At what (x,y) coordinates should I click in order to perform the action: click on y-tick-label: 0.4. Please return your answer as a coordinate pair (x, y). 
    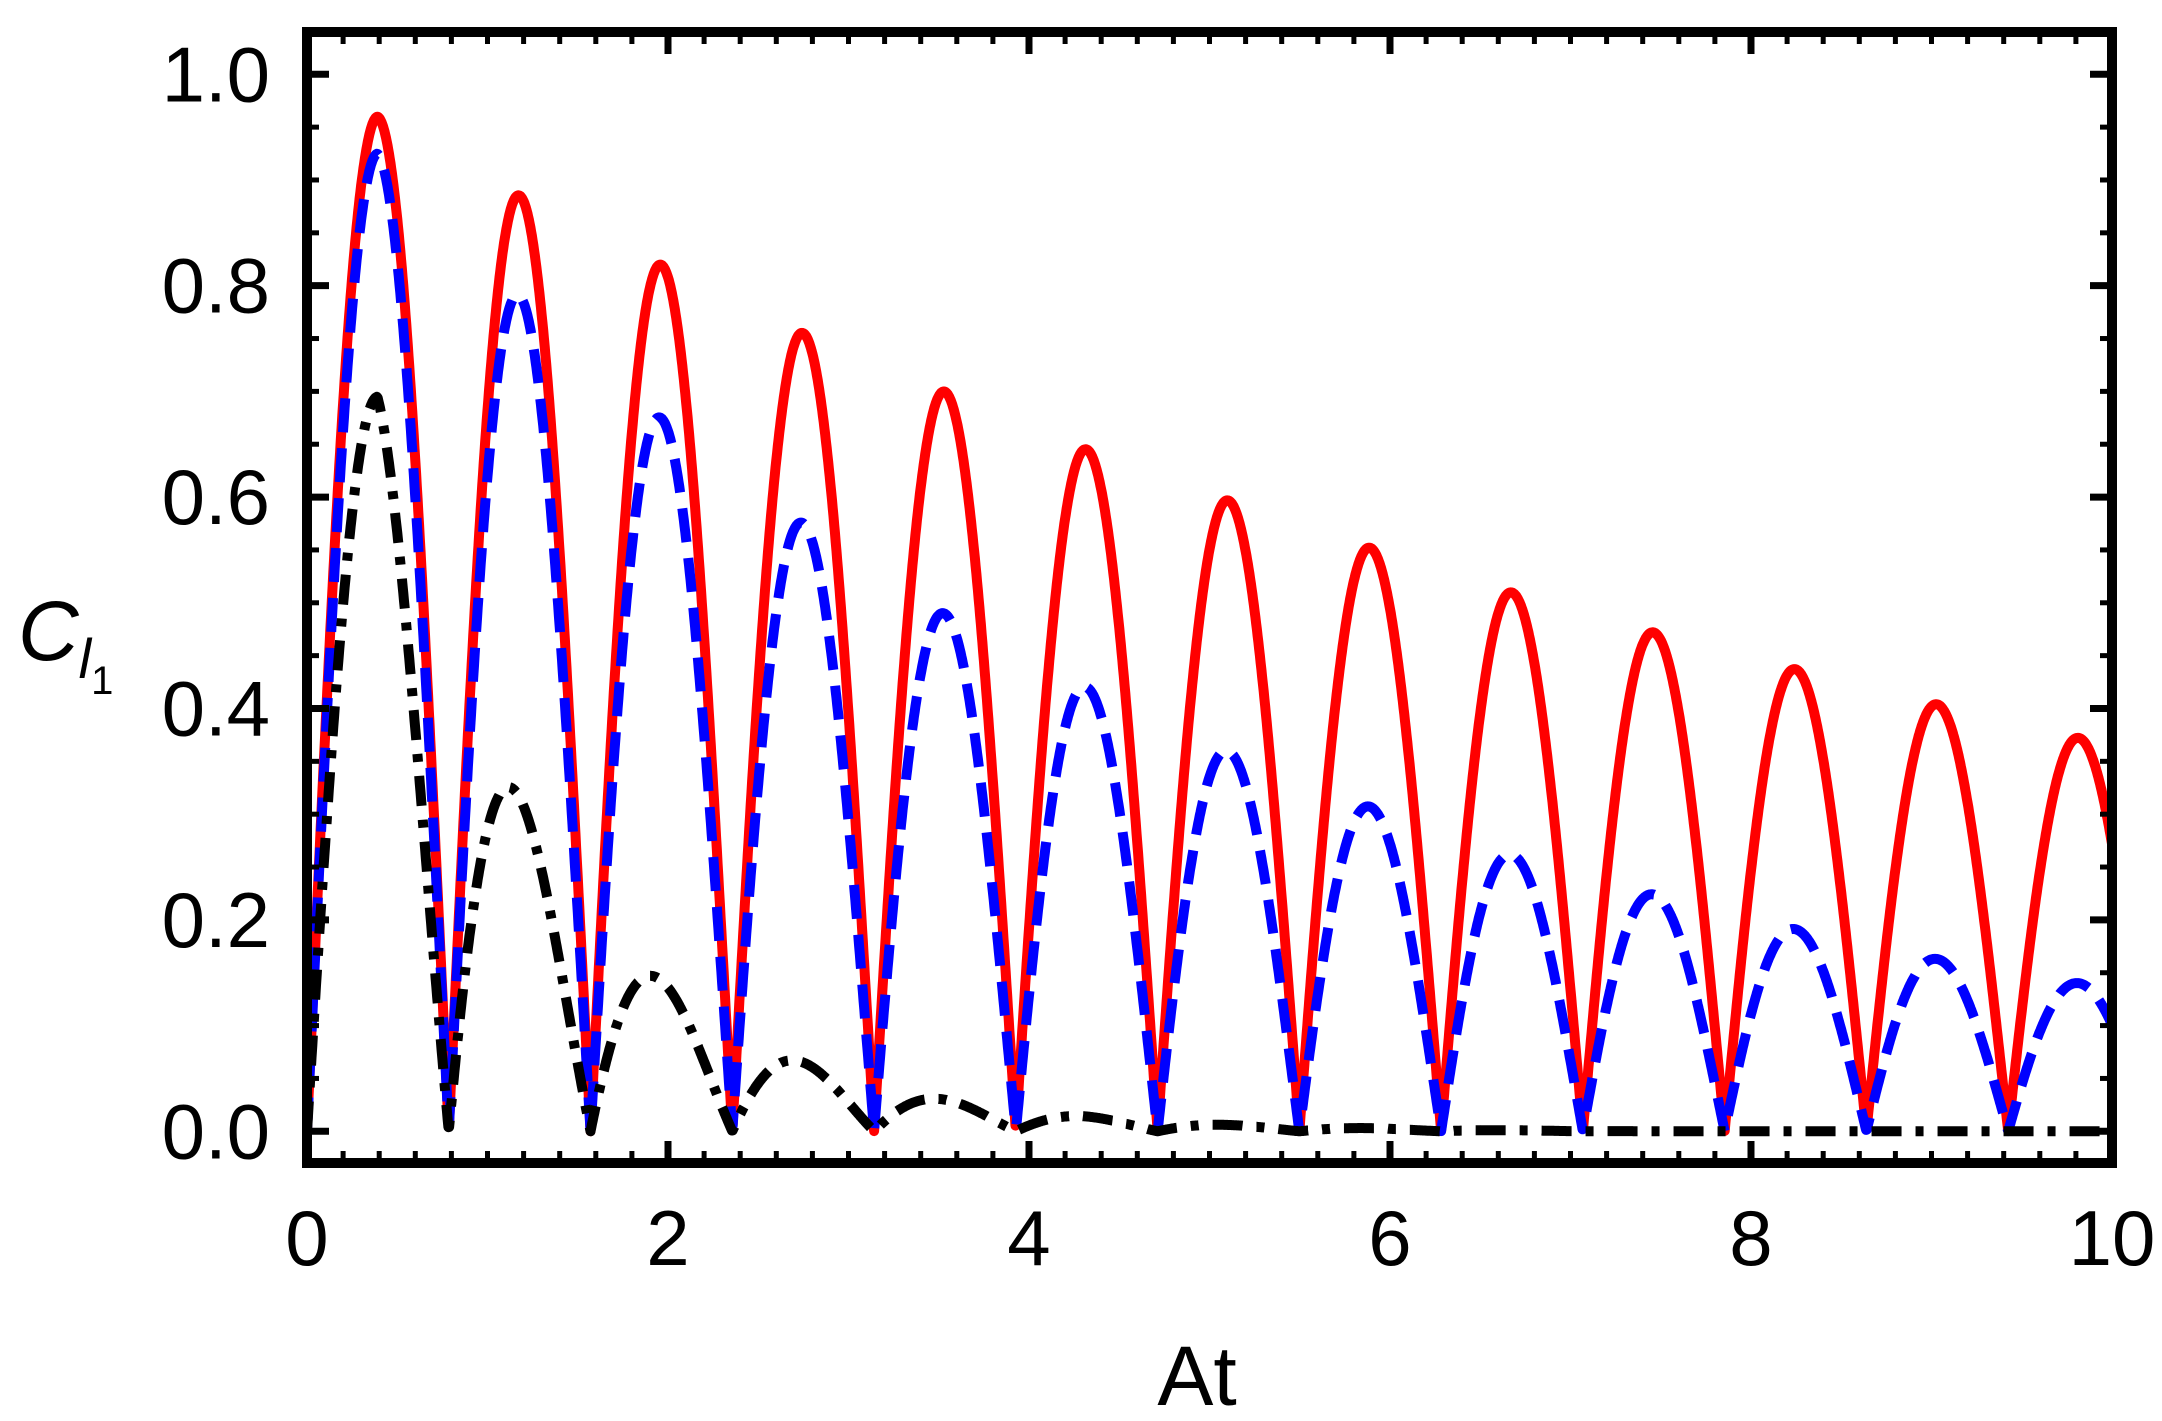
    Looking at the image, I should click on (216, 708).